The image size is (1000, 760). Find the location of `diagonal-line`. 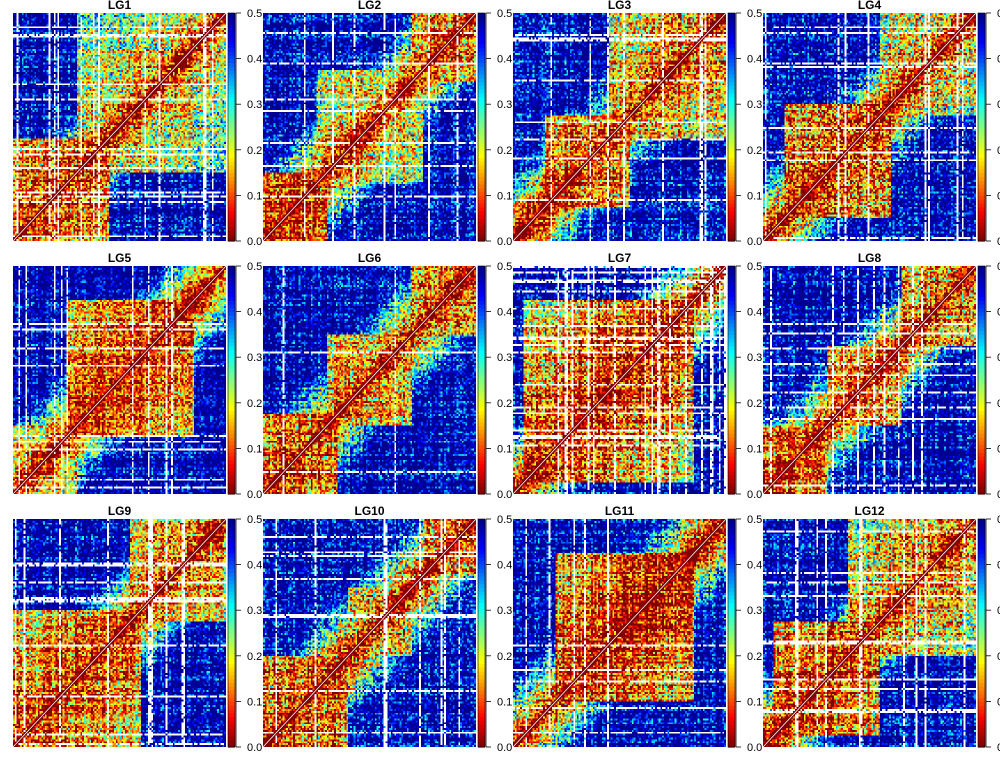

diagonal-line is located at coordinates (619, 380).